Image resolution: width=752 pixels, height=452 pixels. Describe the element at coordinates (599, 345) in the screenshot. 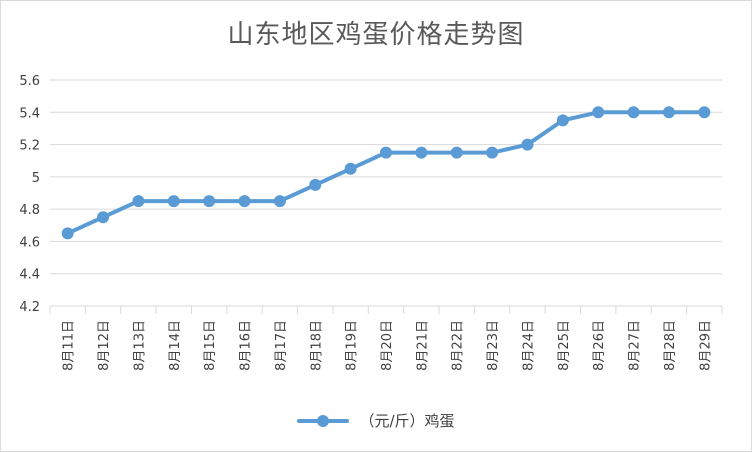

I see `x-tick-label: 8月26日` at that location.